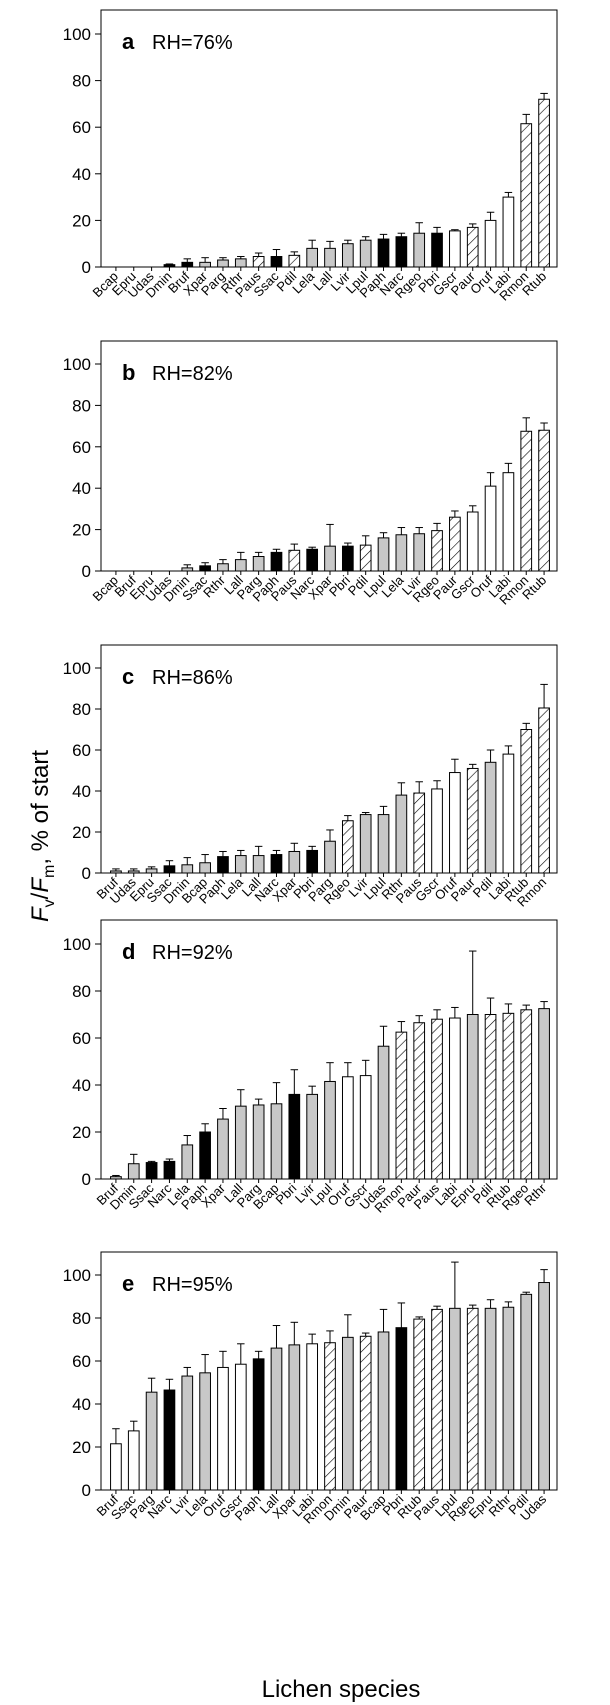  What do you see at coordinates (192, 1285) in the screenshot?
I see `panel-title: RH=95%` at bounding box center [192, 1285].